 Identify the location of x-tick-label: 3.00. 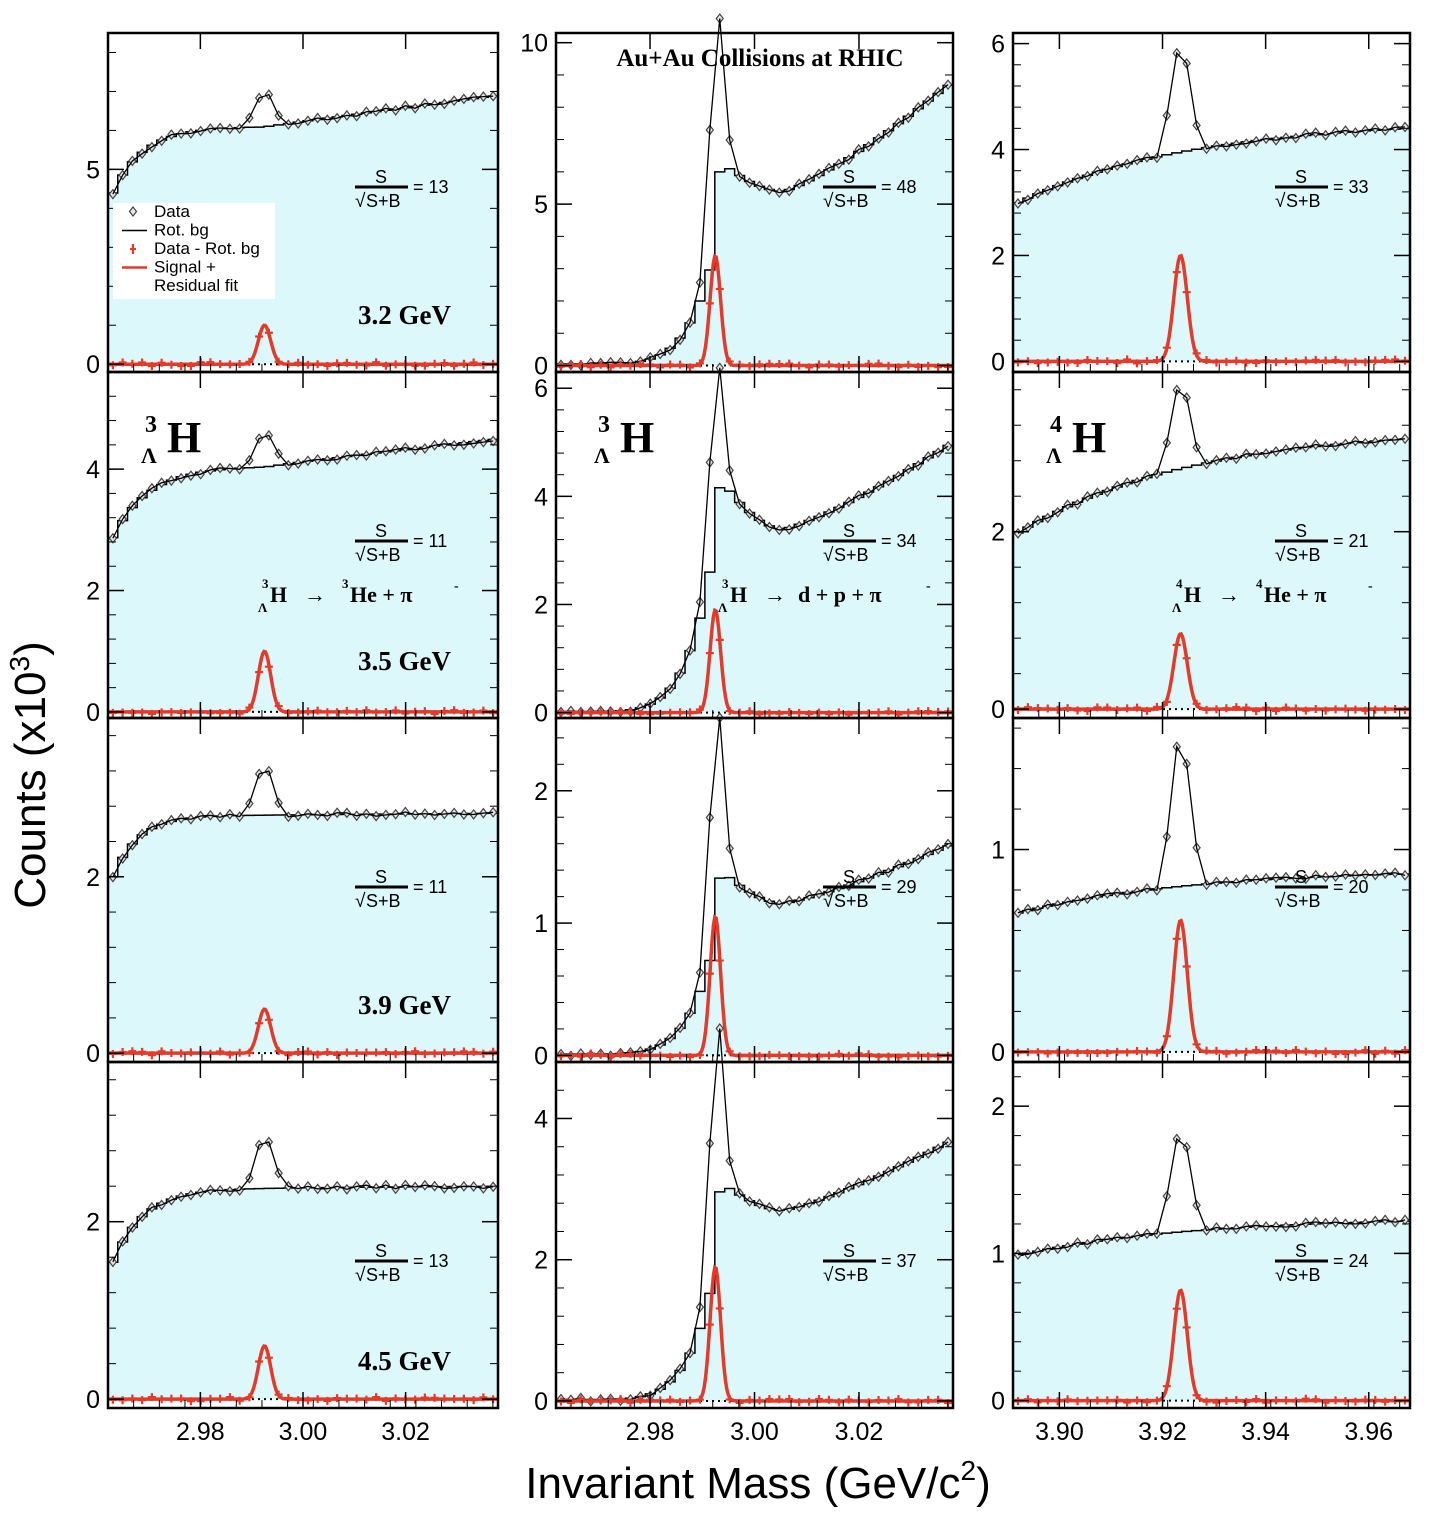
(303, 1432).